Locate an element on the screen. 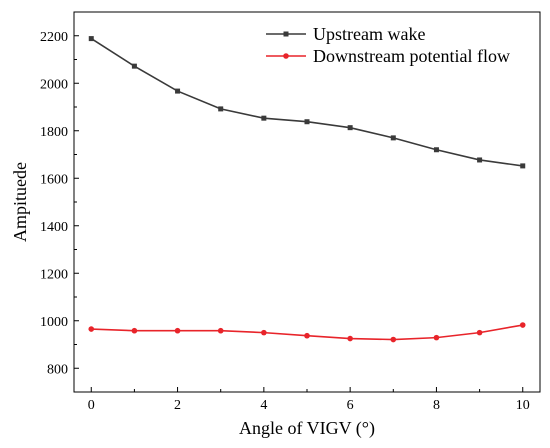 The height and width of the screenshot is (448, 550). y-tick-label: 1800 is located at coordinates (54, 132).